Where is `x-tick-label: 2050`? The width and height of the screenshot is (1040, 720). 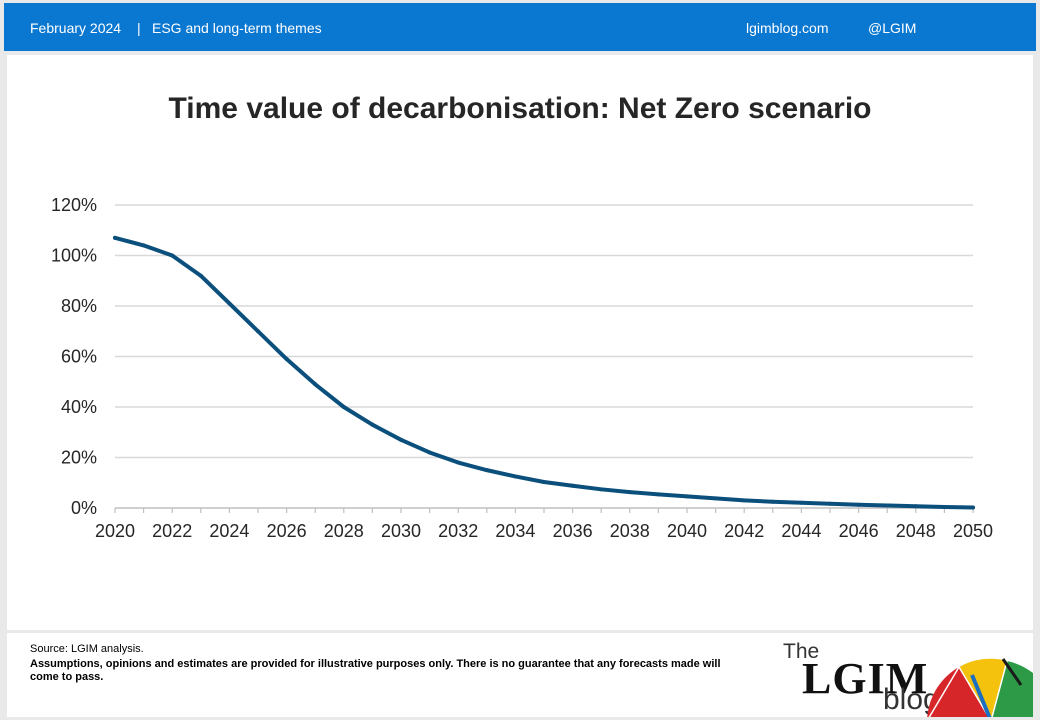
x-tick-label: 2050 is located at coordinates (973, 531).